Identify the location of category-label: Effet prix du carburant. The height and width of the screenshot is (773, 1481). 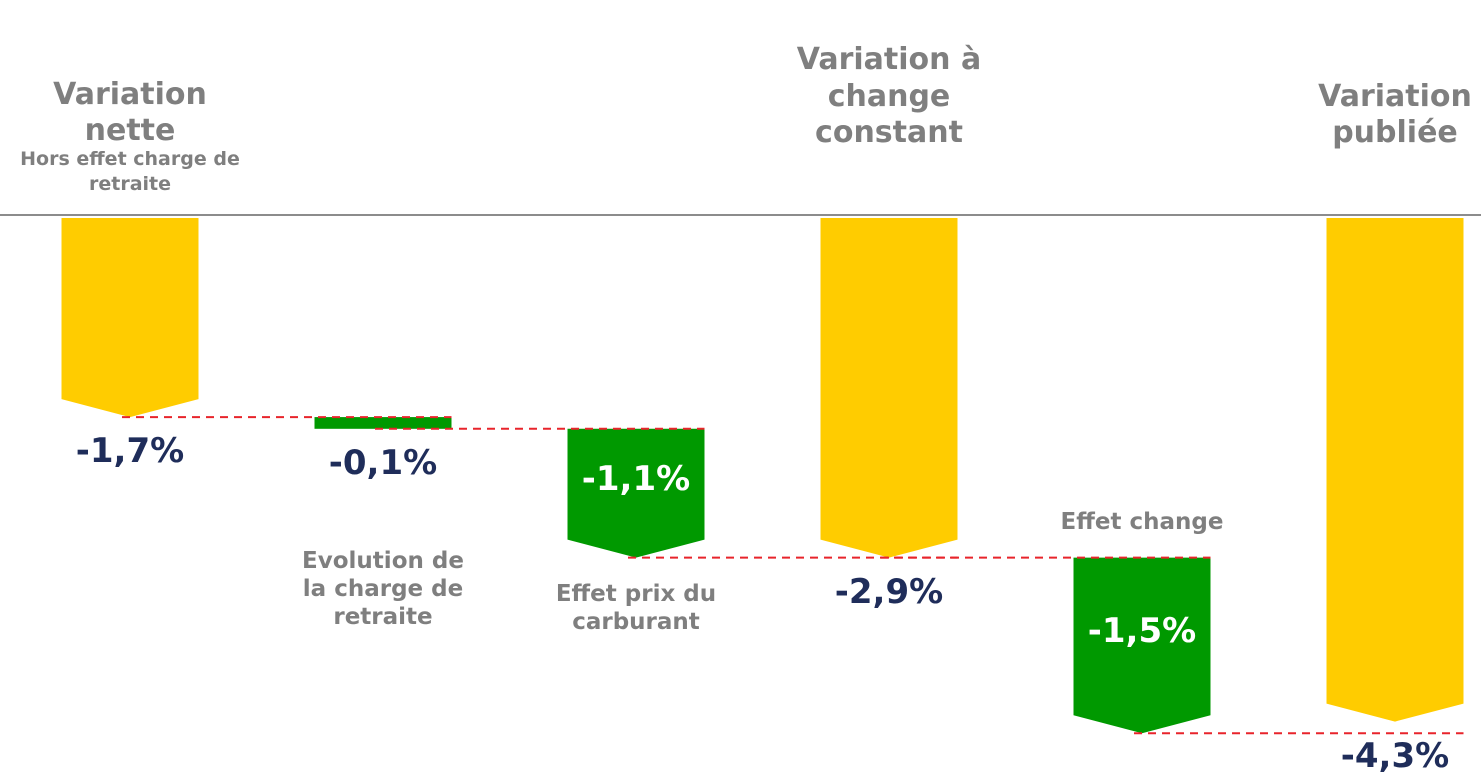
(636, 607).